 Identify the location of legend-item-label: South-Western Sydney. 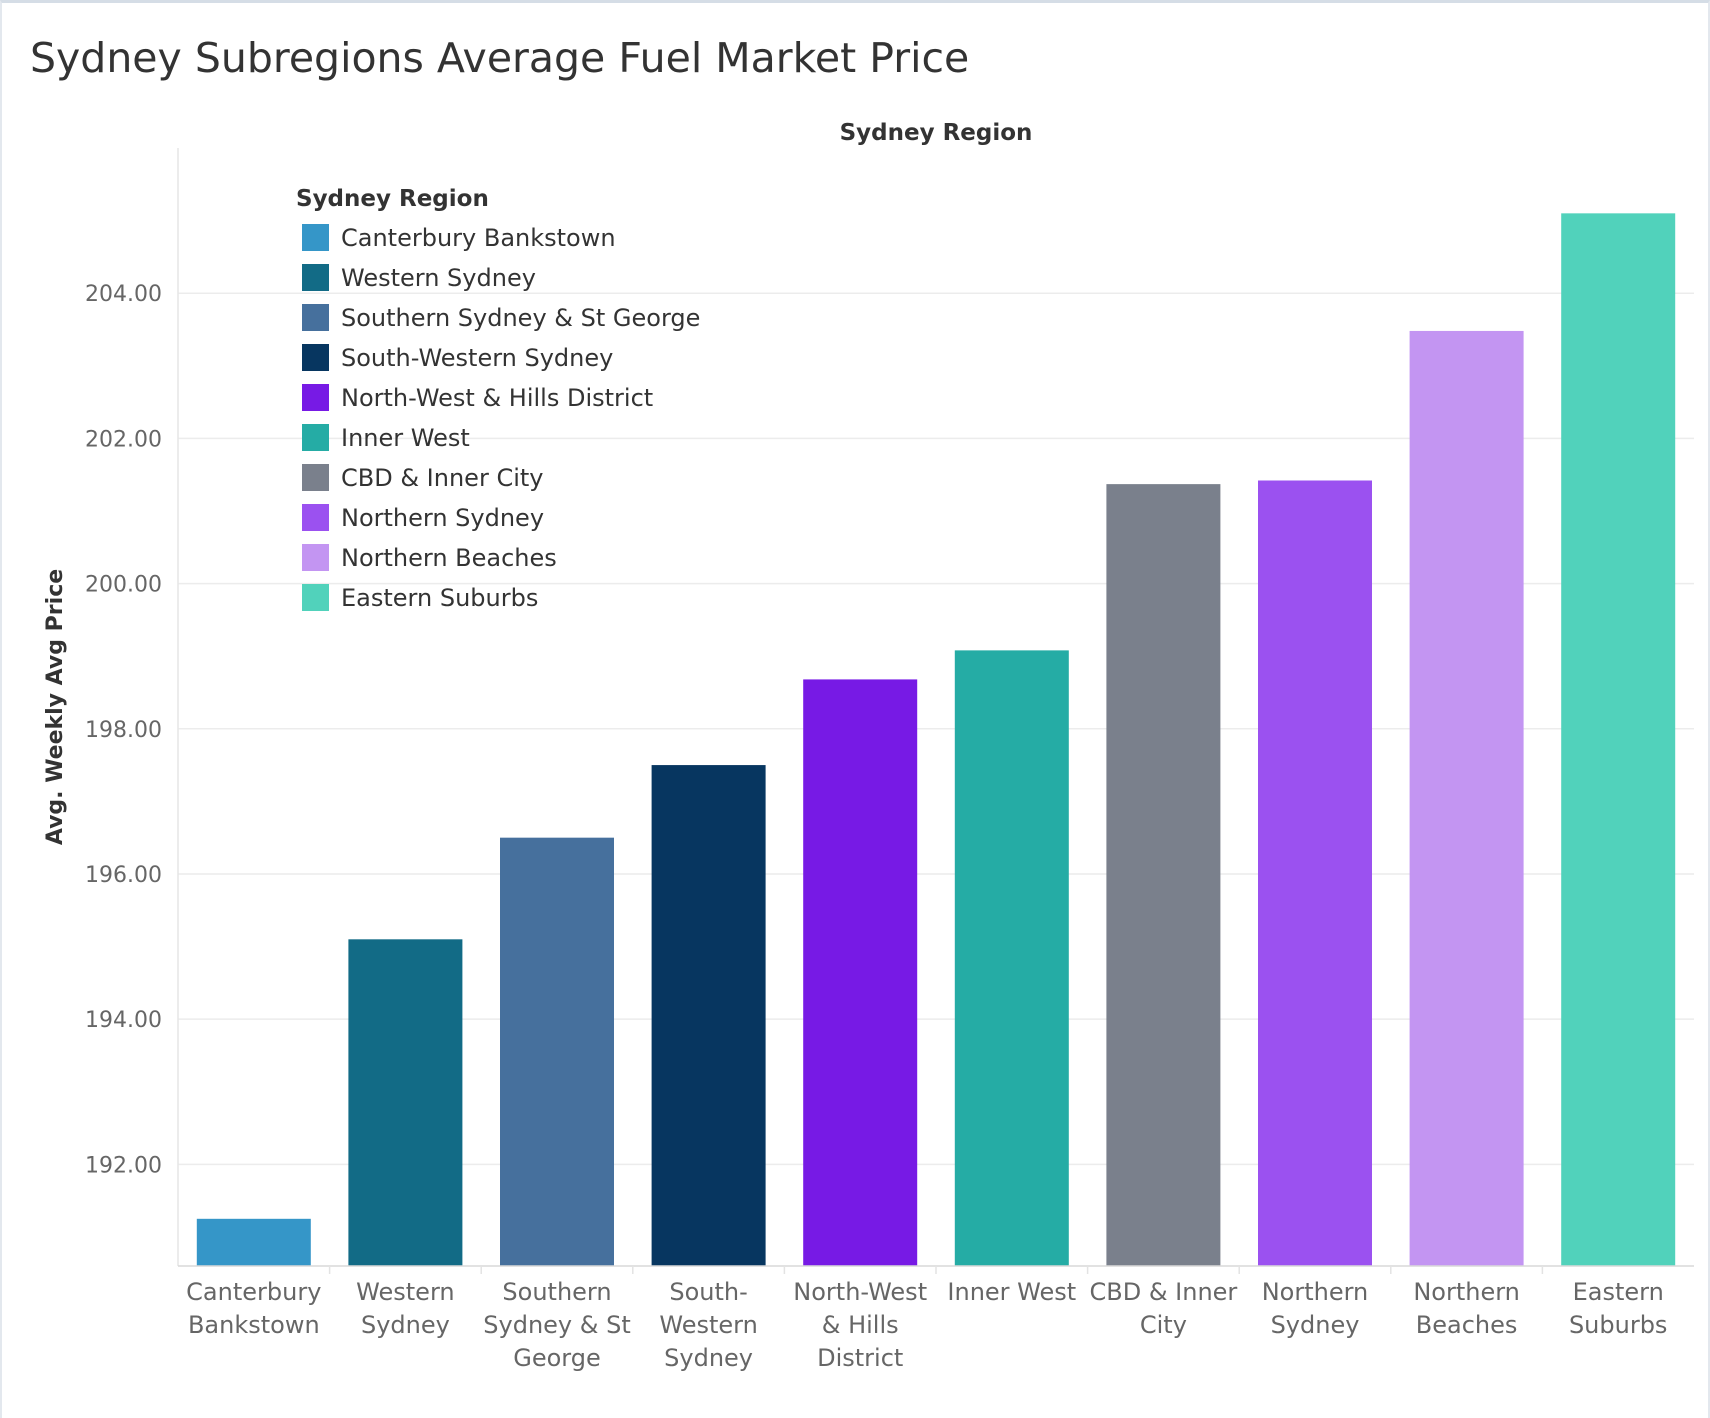
(477, 358).